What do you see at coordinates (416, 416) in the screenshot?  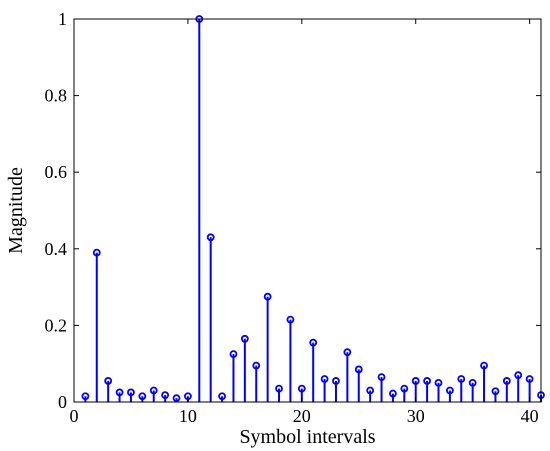 I see `x-tick-label: 30` at bounding box center [416, 416].